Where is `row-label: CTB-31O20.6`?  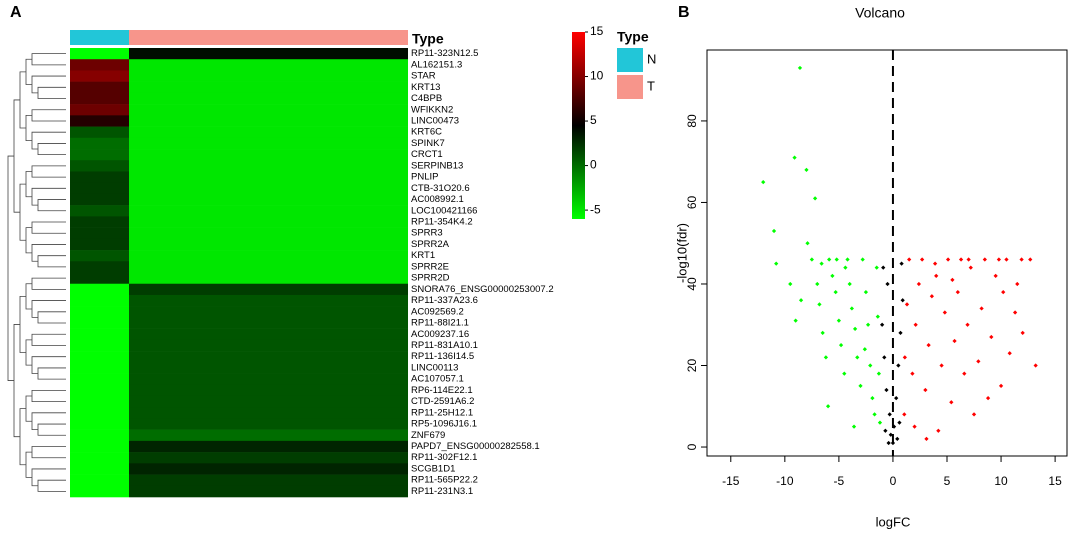 row-label: CTB-31O20.6 is located at coordinates (440, 188).